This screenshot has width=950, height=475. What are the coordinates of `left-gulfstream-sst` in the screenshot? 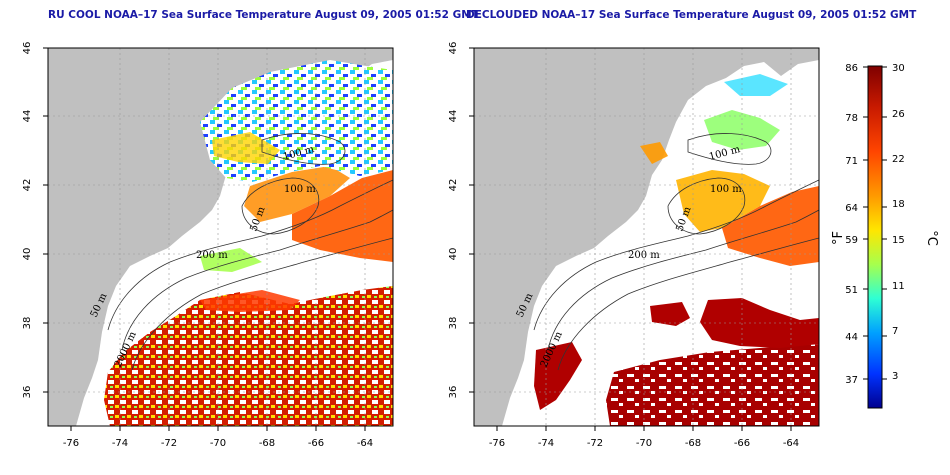 It's located at (248, 356).